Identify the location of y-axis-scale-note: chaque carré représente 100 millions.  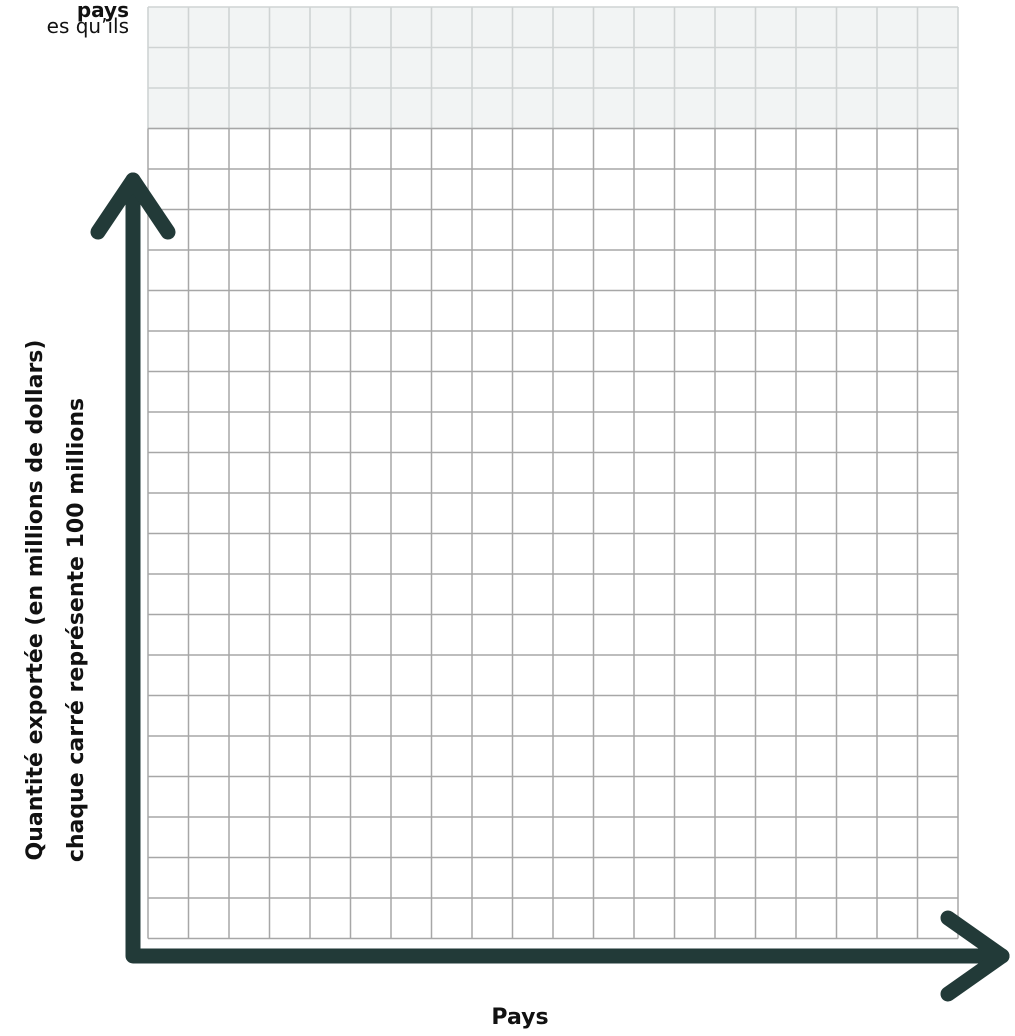
(76, 630).